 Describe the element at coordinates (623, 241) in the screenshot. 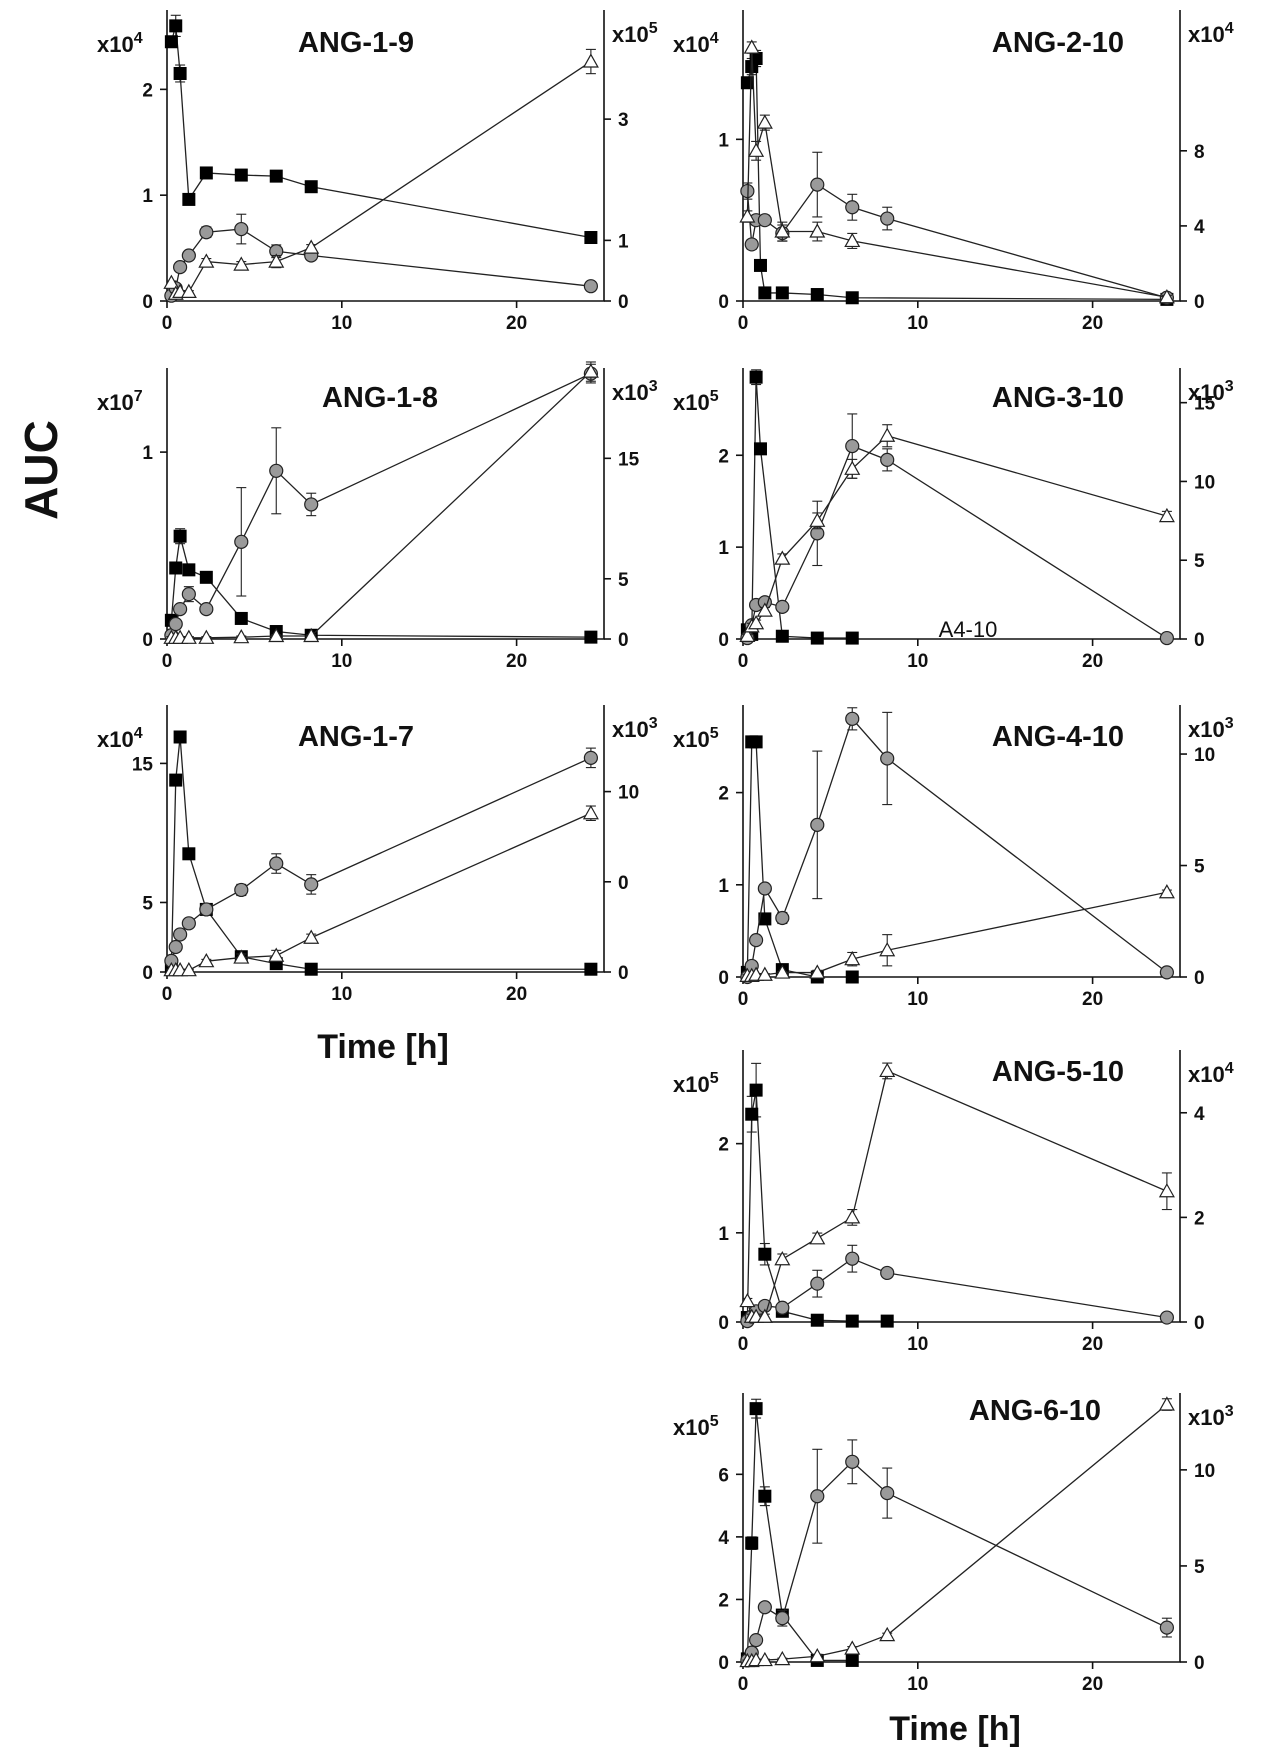

I see `right-y-tick-label: 1` at that location.